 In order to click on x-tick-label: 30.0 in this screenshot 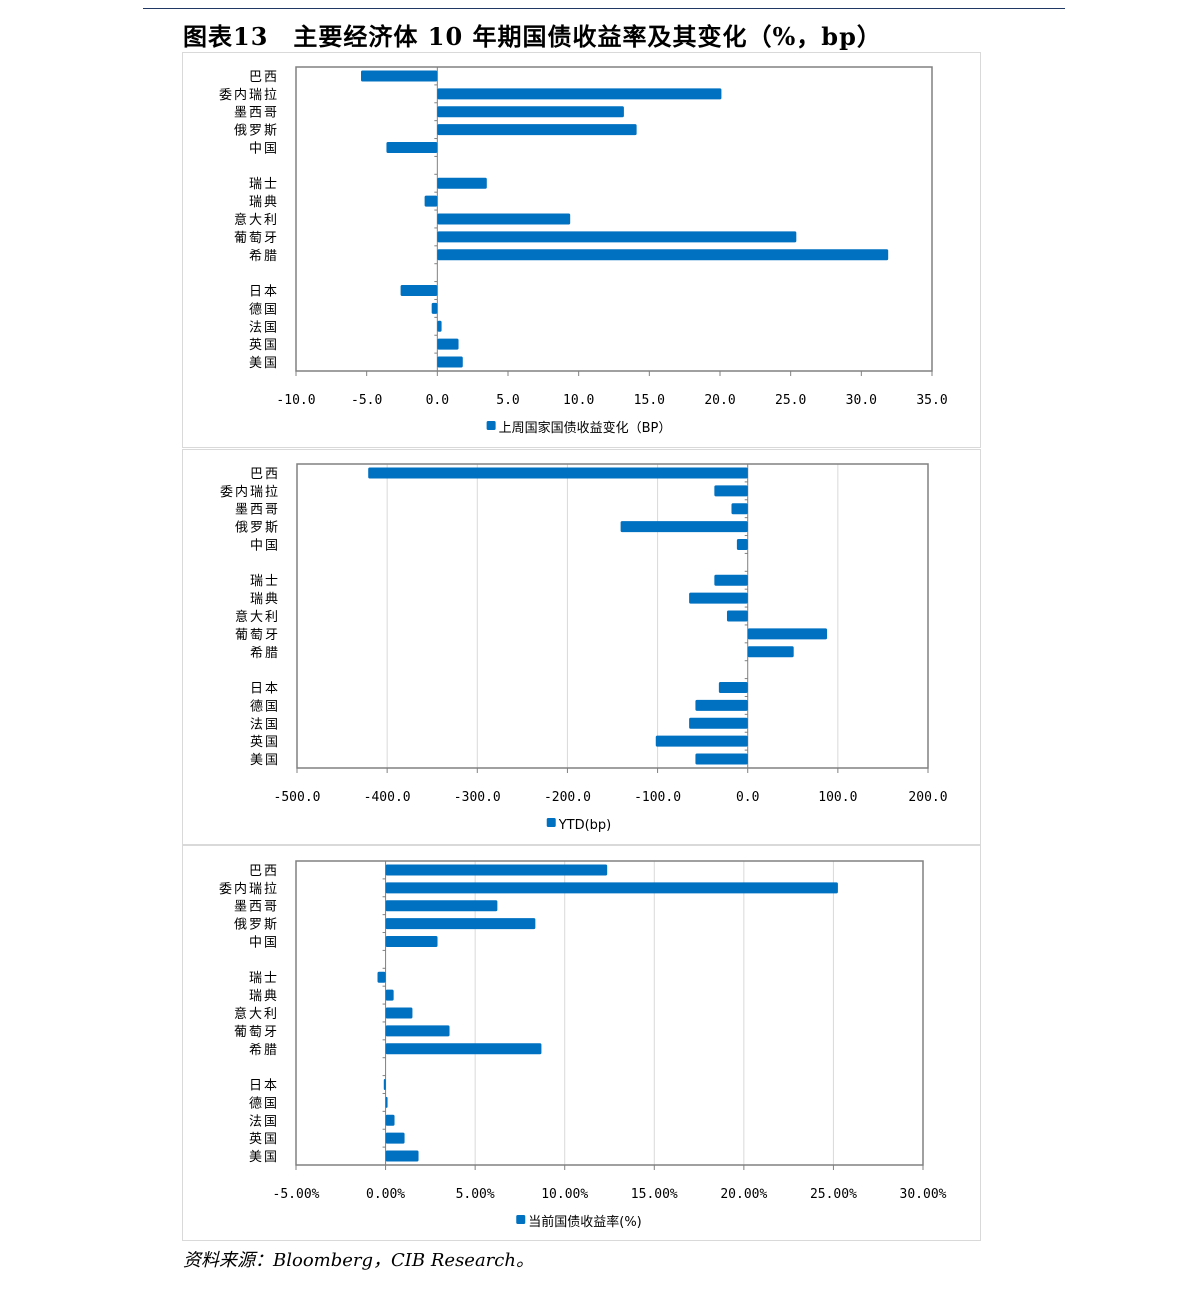, I will do `click(861, 400)`.